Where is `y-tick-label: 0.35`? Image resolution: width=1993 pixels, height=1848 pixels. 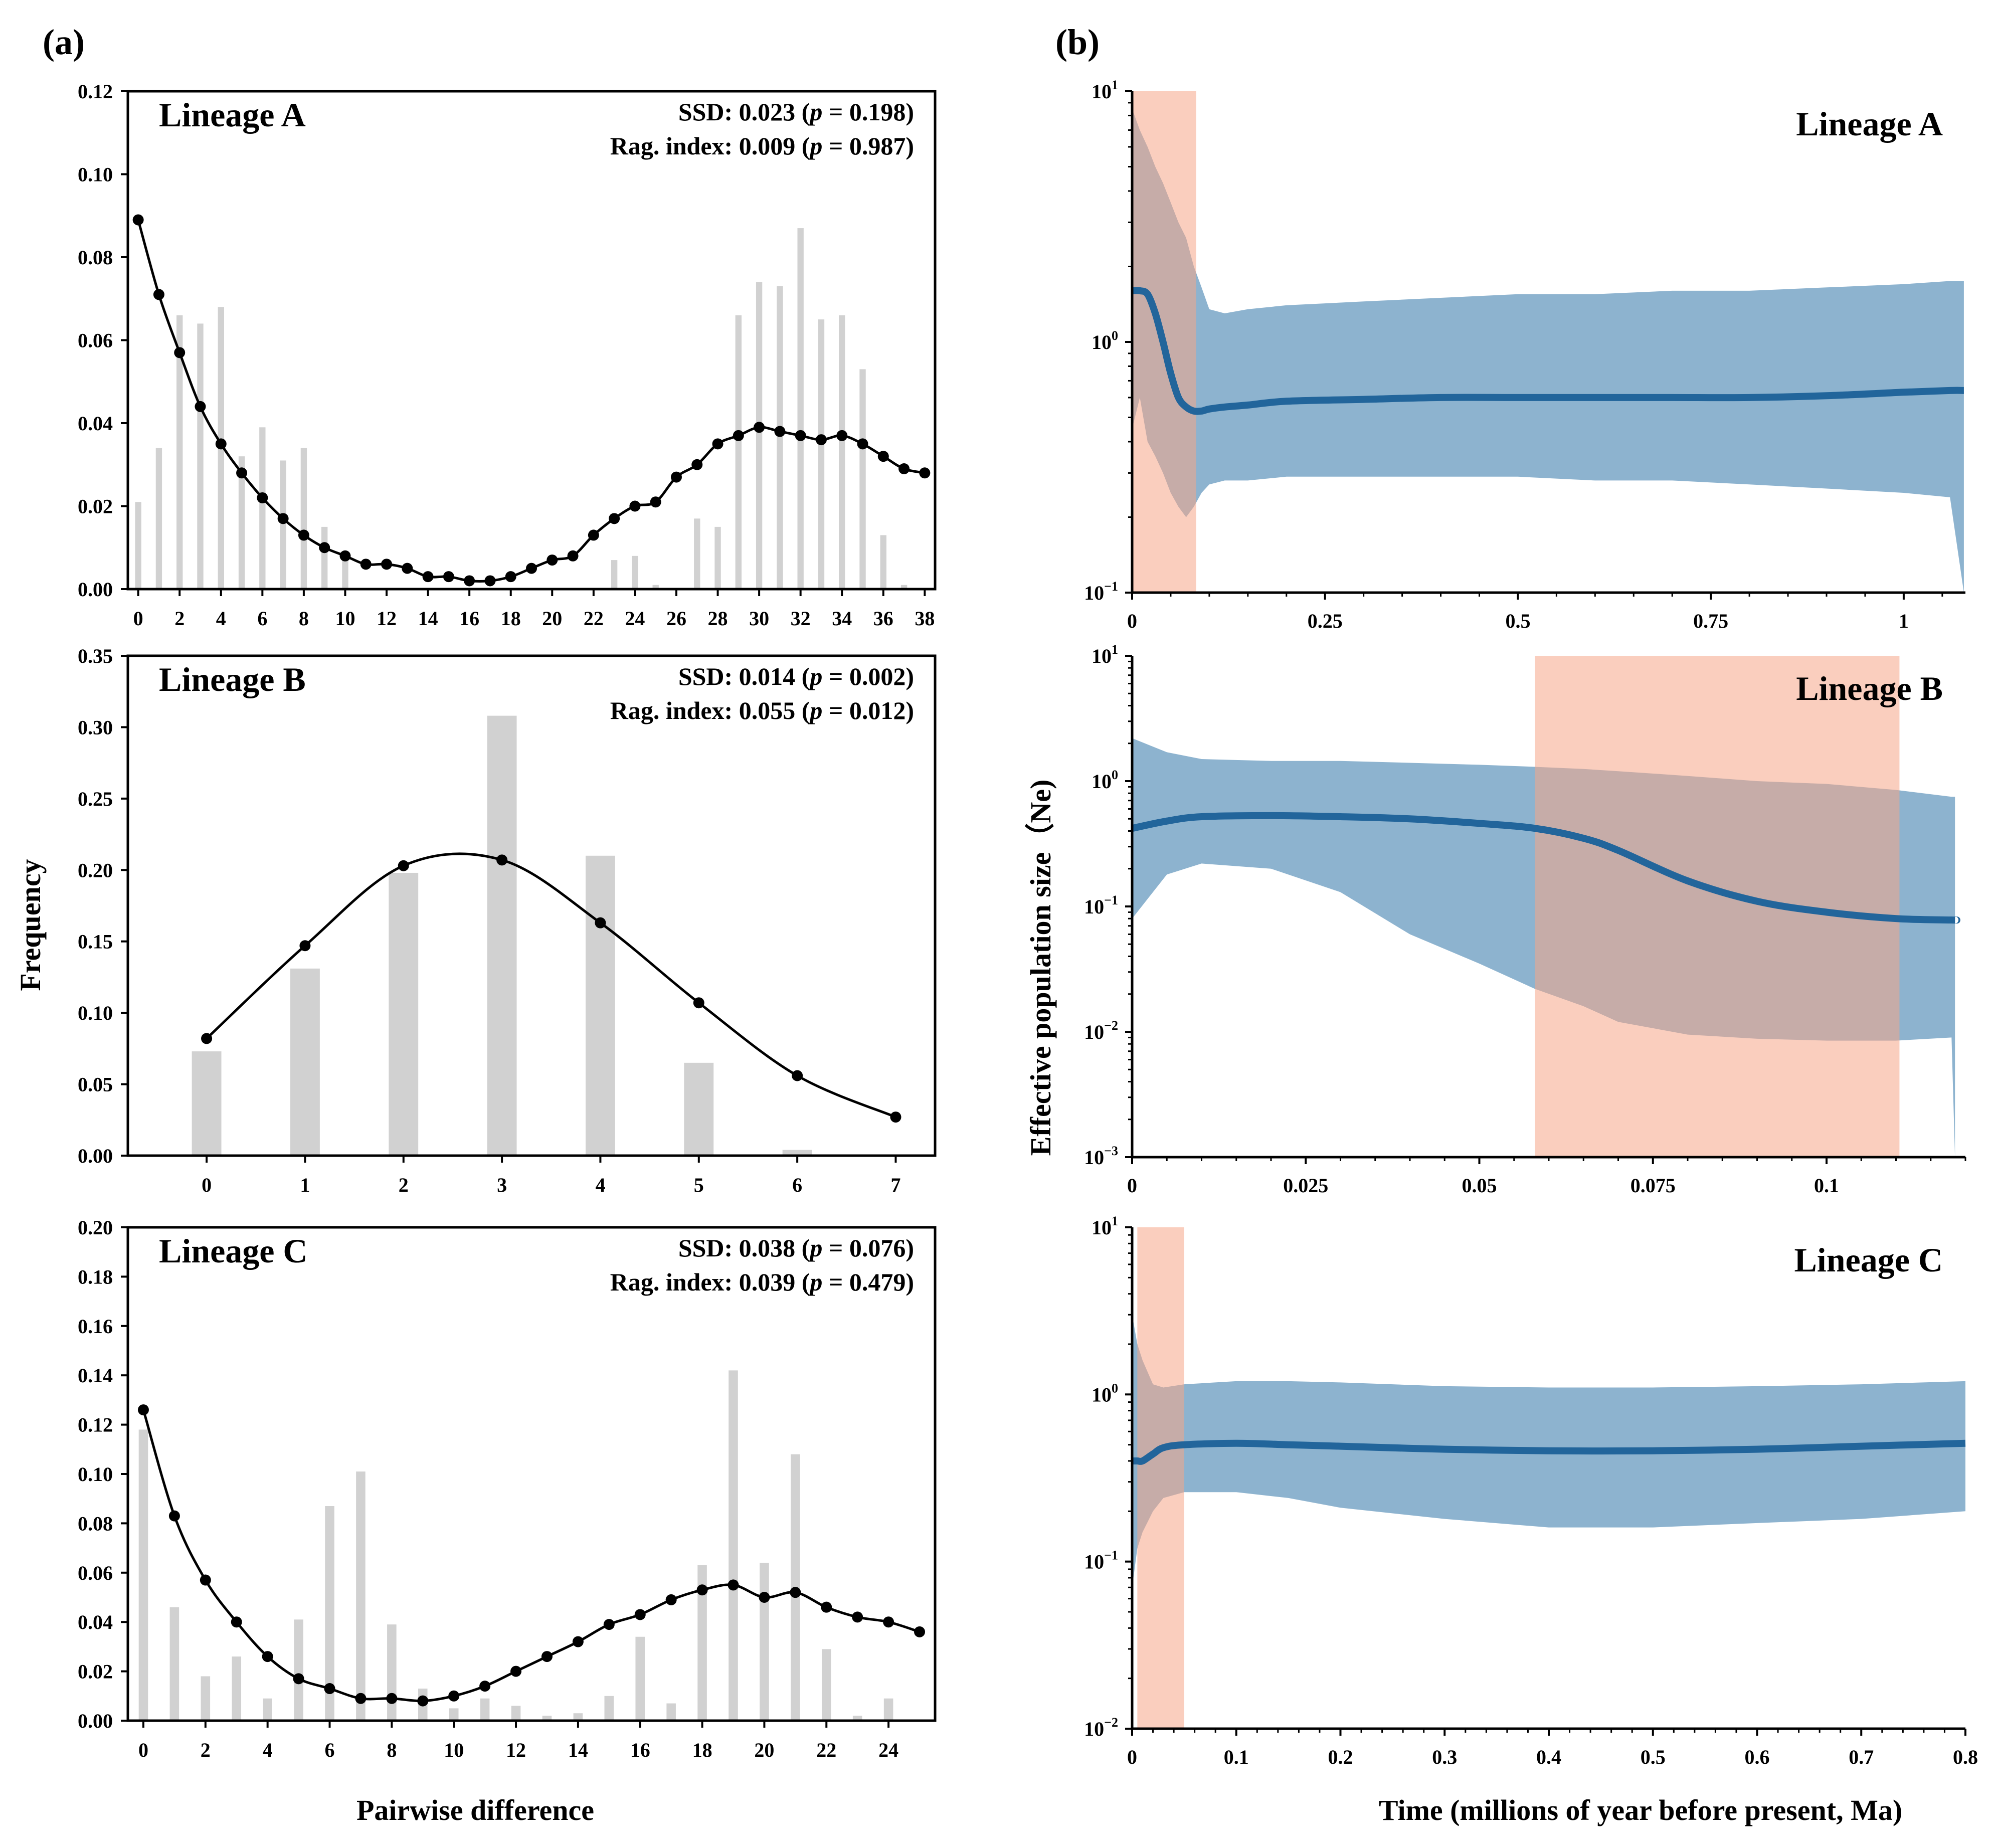 y-tick-label: 0.35 is located at coordinates (95, 656).